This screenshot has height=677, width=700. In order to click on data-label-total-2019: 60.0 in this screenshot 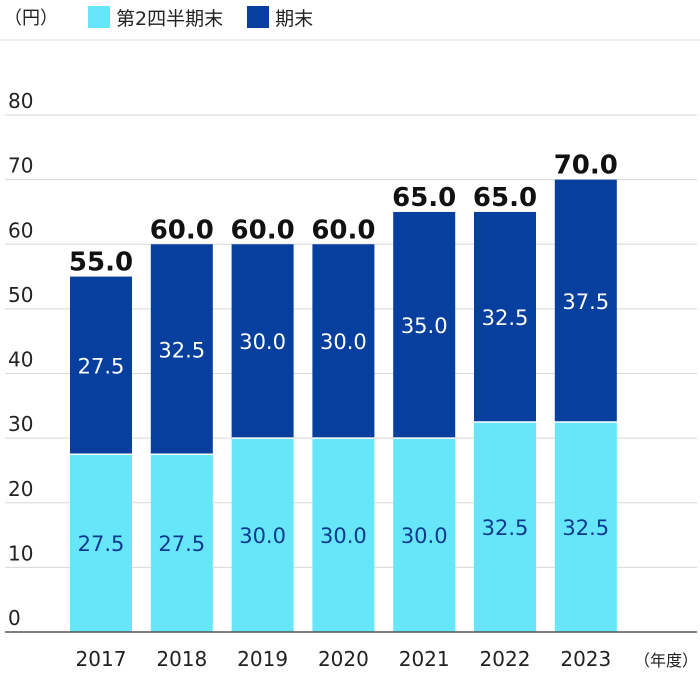, I will do `click(263, 230)`.